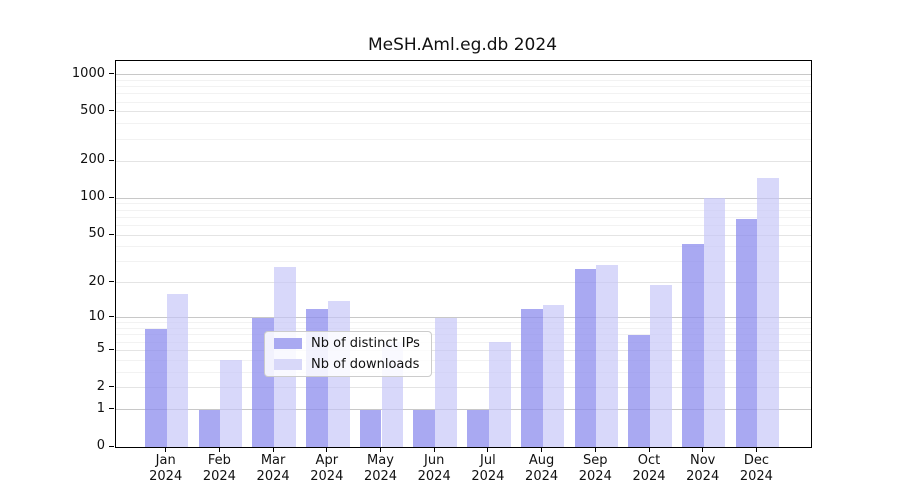 This screenshot has height=500, width=900. I want to click on x-tick-label-dec: Dec 2024, so click(756, 469).